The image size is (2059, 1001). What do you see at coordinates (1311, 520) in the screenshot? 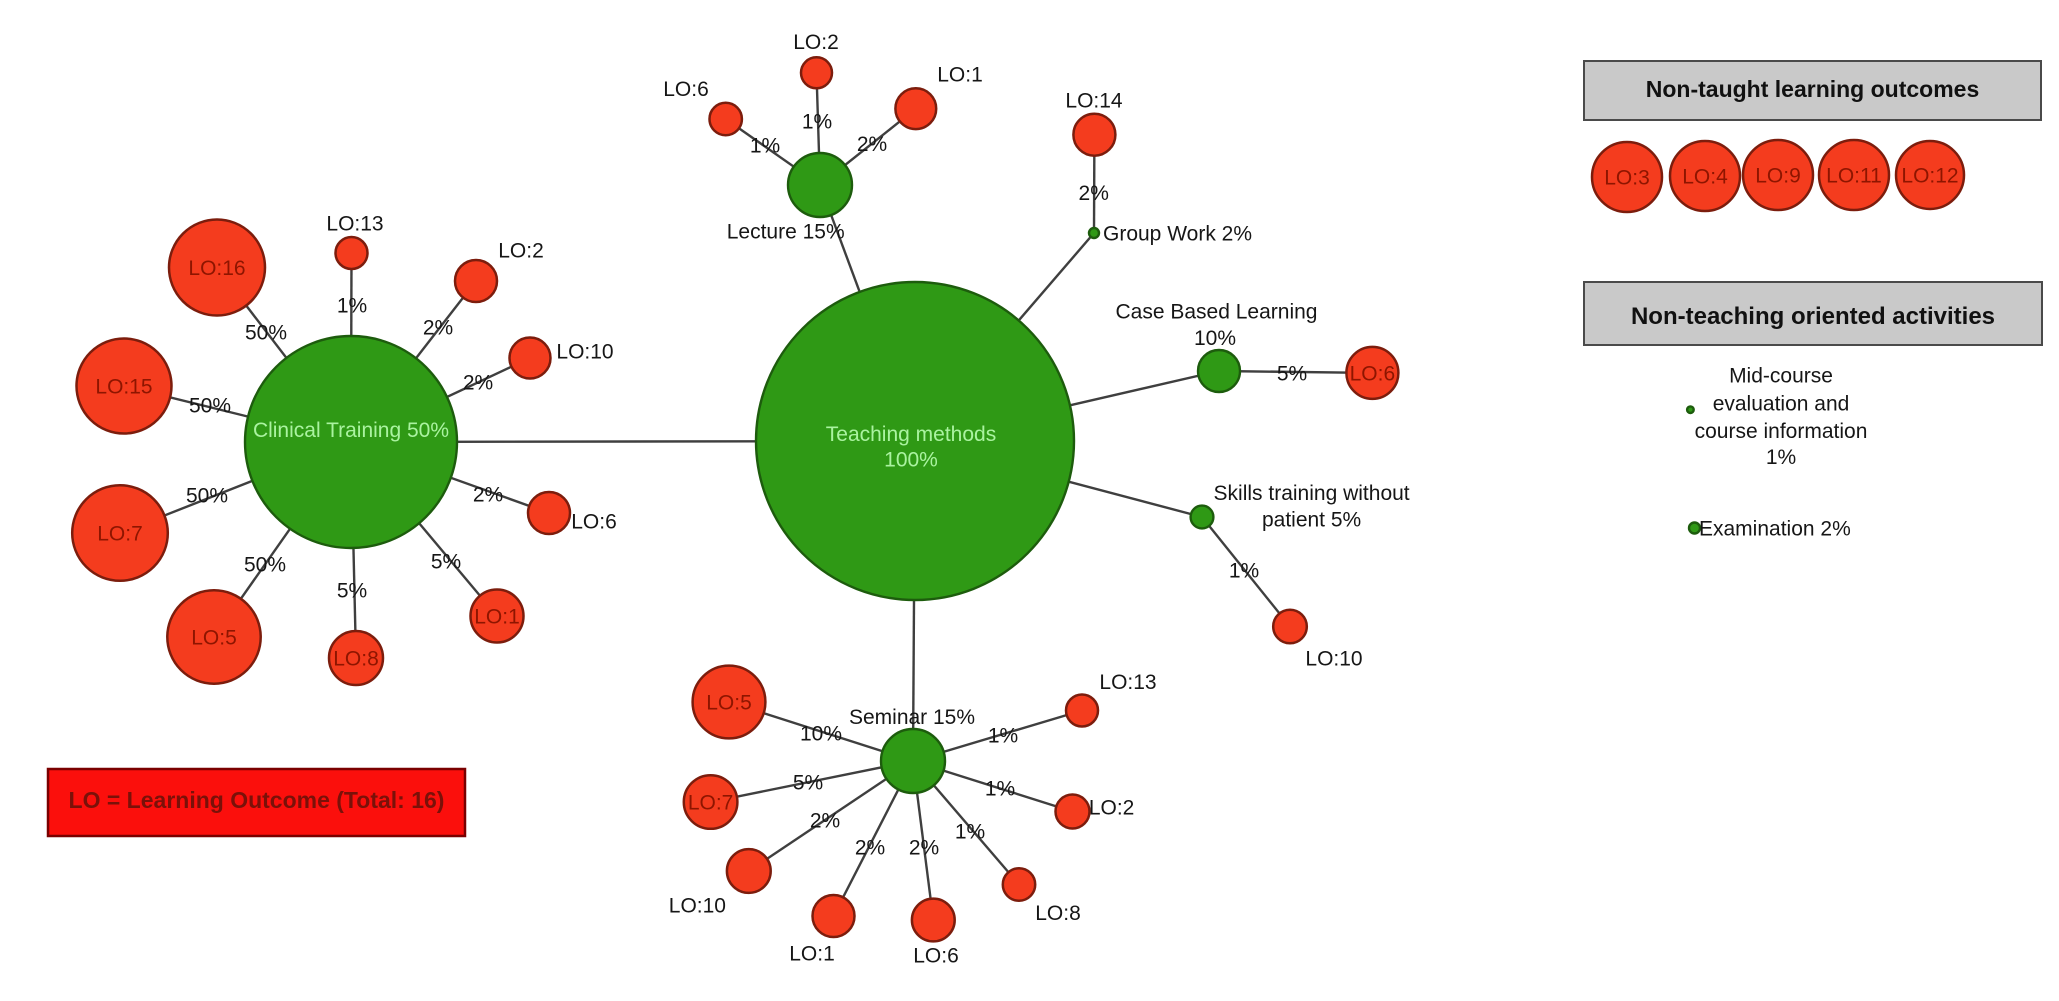
I see `svg-text: patient 5%` at bounding box center [1311, 520].